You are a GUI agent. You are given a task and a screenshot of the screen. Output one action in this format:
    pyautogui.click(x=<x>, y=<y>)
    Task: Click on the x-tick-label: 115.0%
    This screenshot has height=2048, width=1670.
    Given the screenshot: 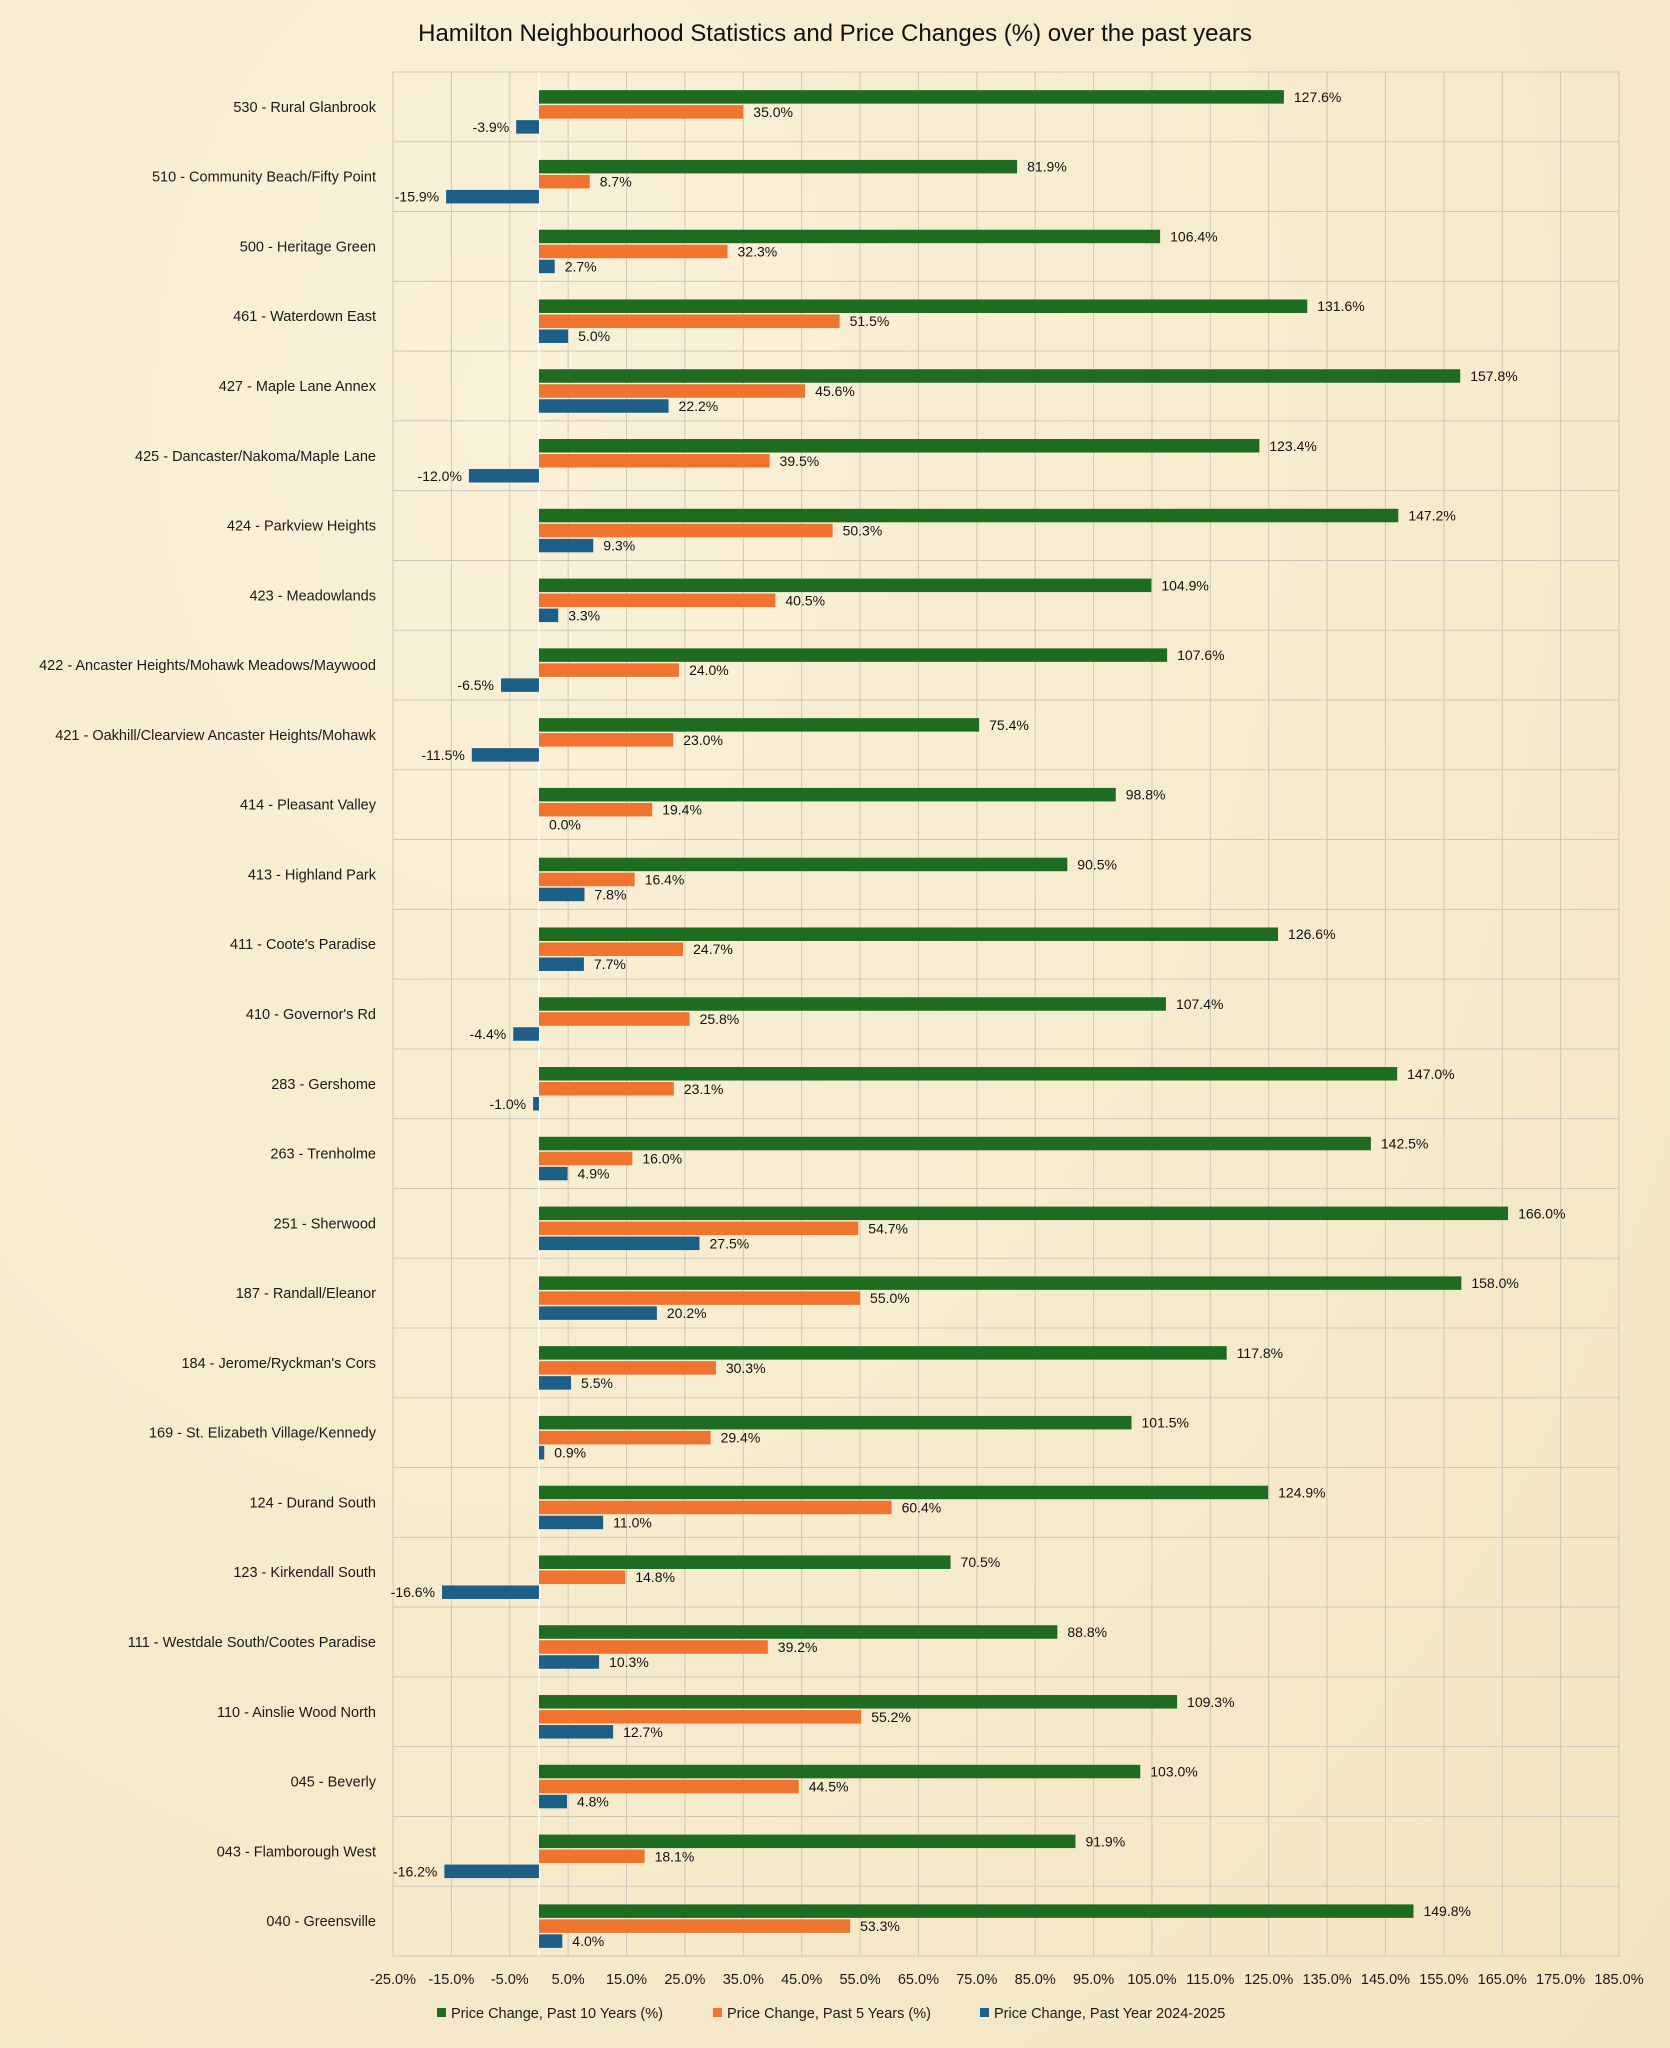 What is the action you would take?
    pyautogui.click(x=1210, y=1980)
    